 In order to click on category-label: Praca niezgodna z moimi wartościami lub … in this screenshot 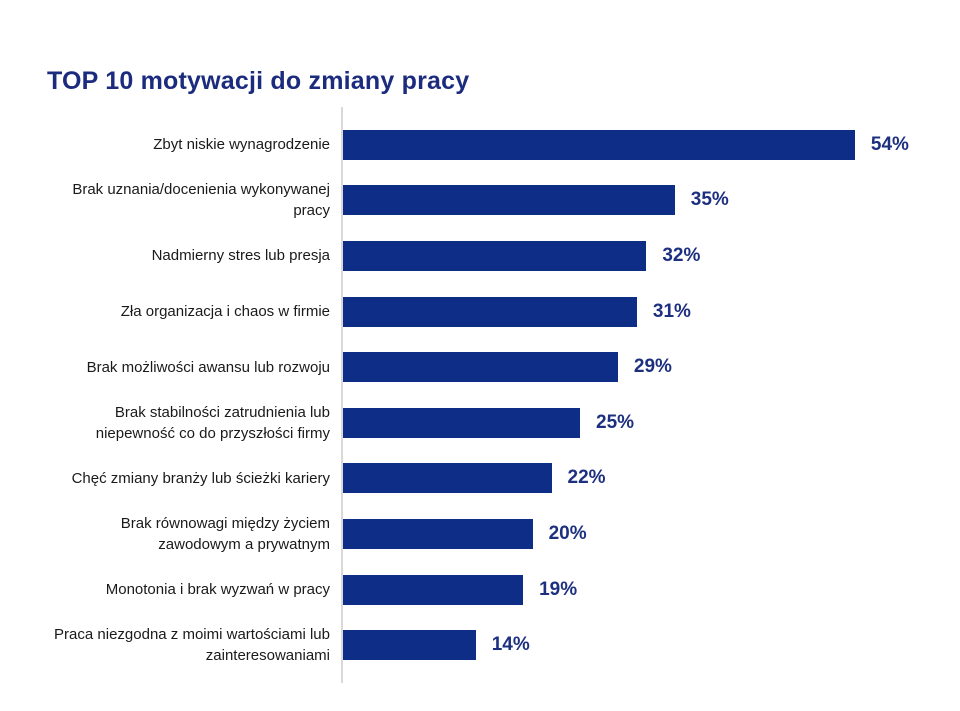, I will do `click(192, 645)`.